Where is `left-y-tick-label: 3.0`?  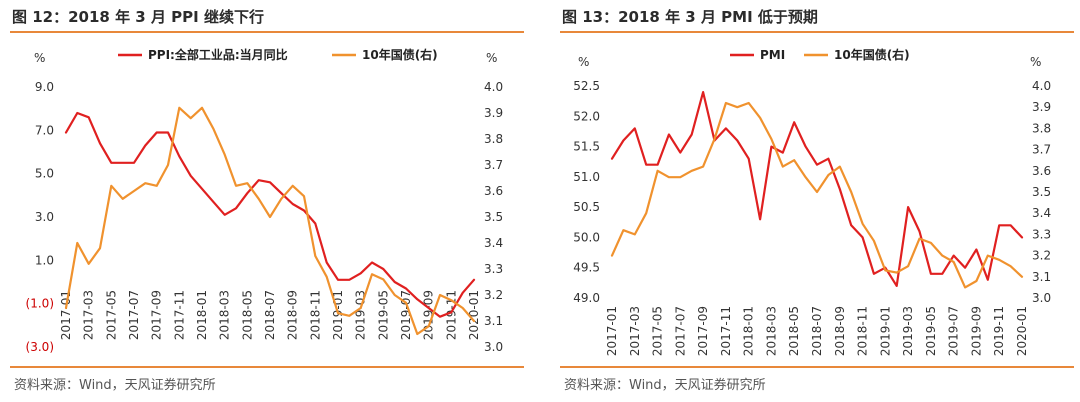 left-y-tick-label: 3.0 is located at coordinates (44, 217).